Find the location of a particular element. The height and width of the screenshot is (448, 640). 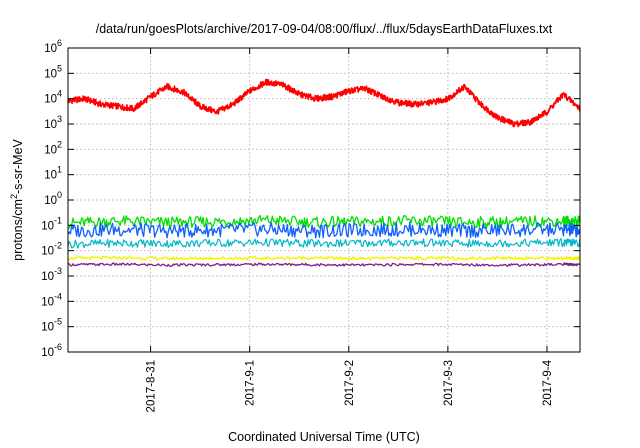

x-axis-label: Coordinated Universal Time (UTC) is located at coordinates (324, 437).